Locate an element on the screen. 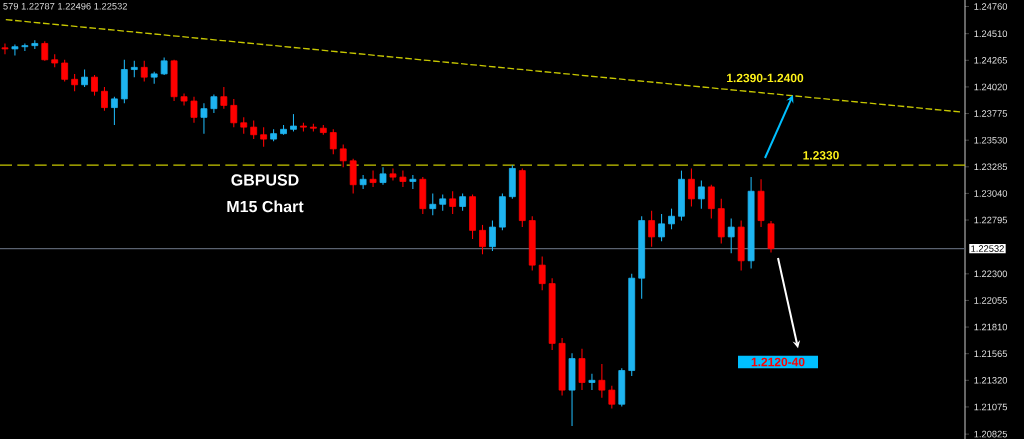  y-tick-label: 1.22300 is located at coordinates (991, 274).